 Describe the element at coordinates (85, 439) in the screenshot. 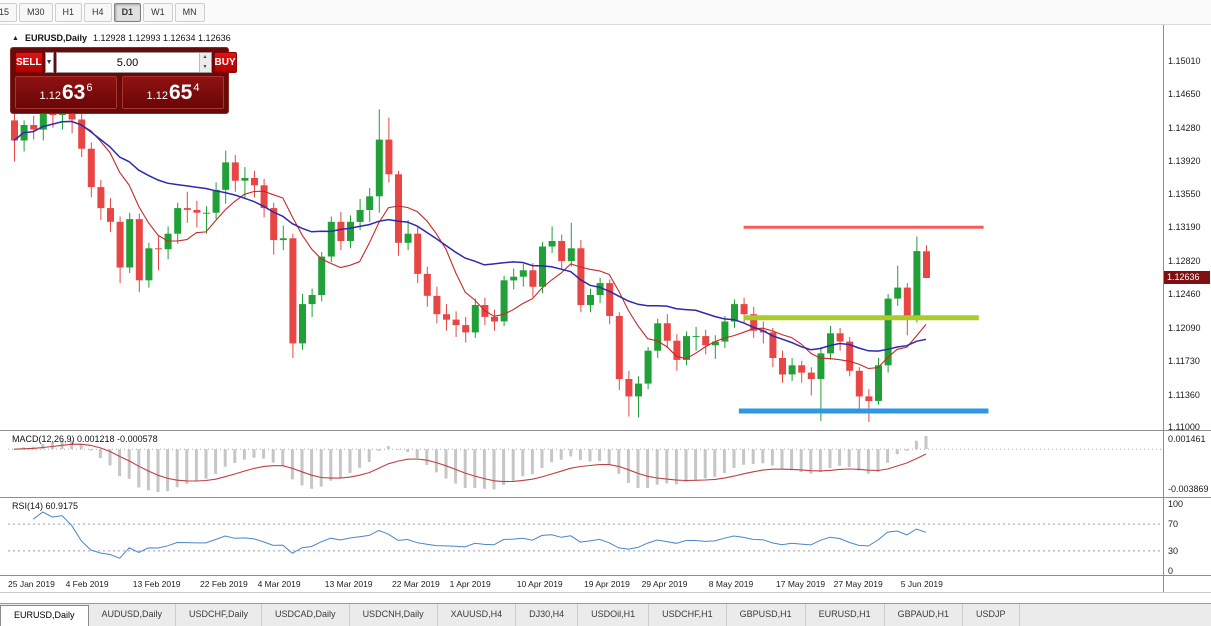

I see `macd-indicator-label: MACD(12,26,9) 0.001218 -0.000578` at that location.